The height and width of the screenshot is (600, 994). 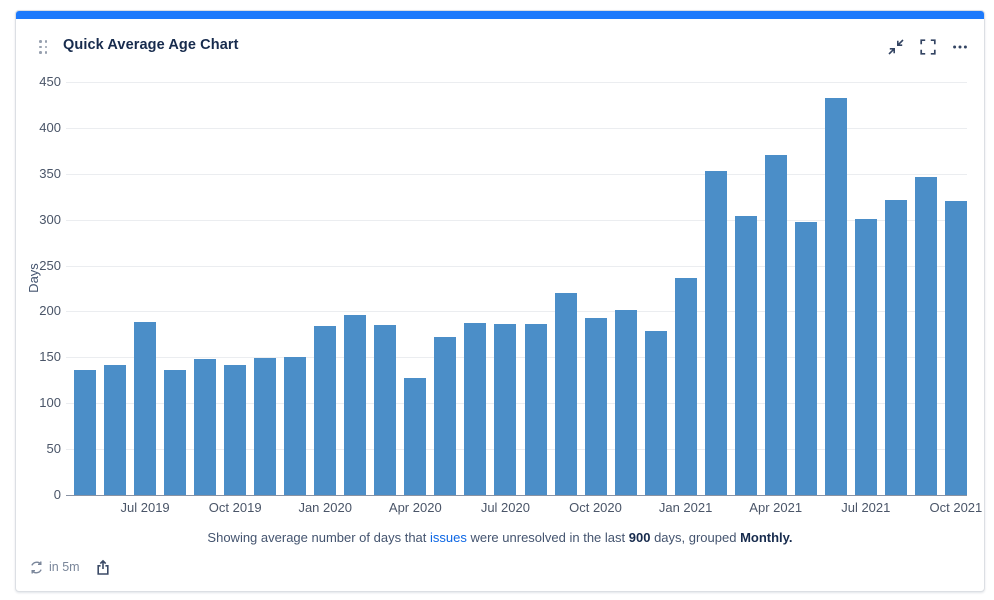 What do you see at coordinates (64, 567) in the screenshot?
I see `refresh-countdown: in 5m` at bounding box center [64, 567].